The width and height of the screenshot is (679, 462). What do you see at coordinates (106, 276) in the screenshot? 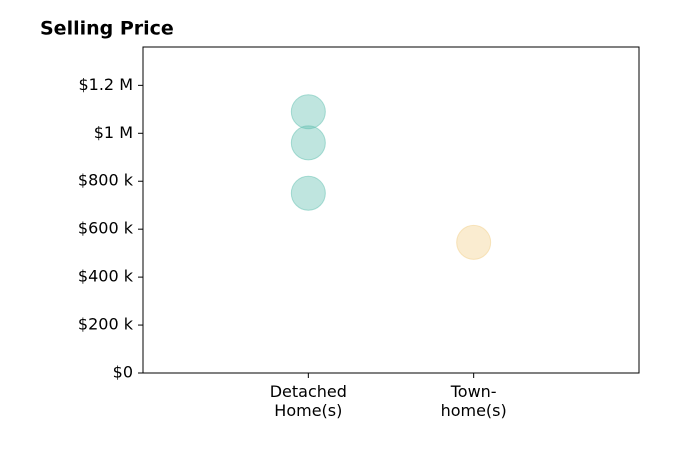
I see `y-tick-label: $400 k` at bounding box center [106, 276].